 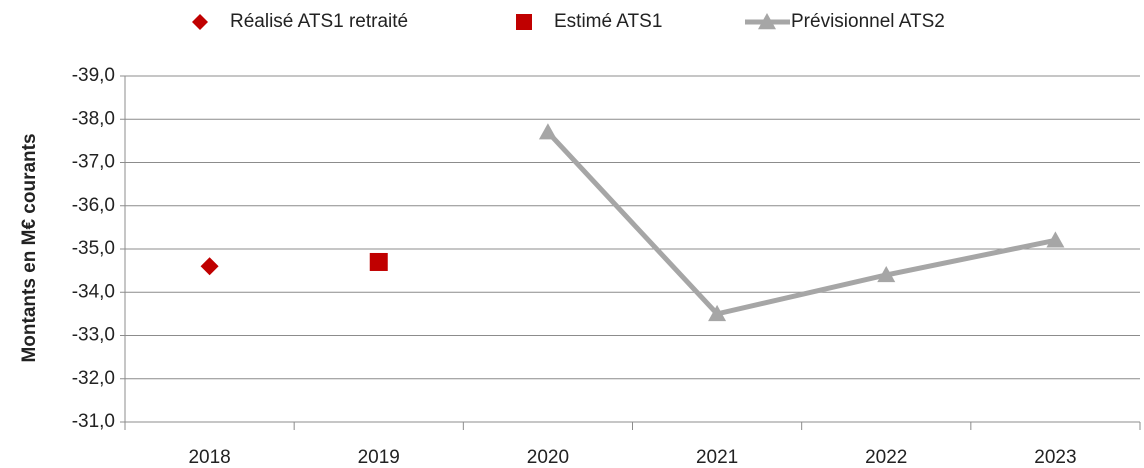 What do you see at coordinates (93, 205) in the screenshot?
I see `y-tick-label: -36,0` at bounding box center [93, 205].